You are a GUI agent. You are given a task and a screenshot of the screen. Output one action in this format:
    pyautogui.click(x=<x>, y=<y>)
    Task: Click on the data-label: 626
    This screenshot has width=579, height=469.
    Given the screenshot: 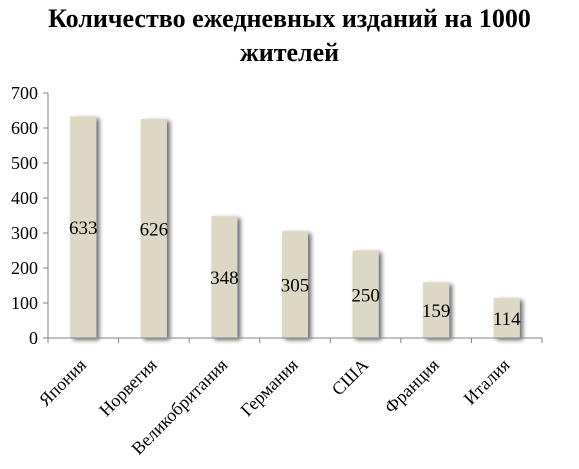 What is the action you would take?
    pyautogui.click(x=154, y=229)
    